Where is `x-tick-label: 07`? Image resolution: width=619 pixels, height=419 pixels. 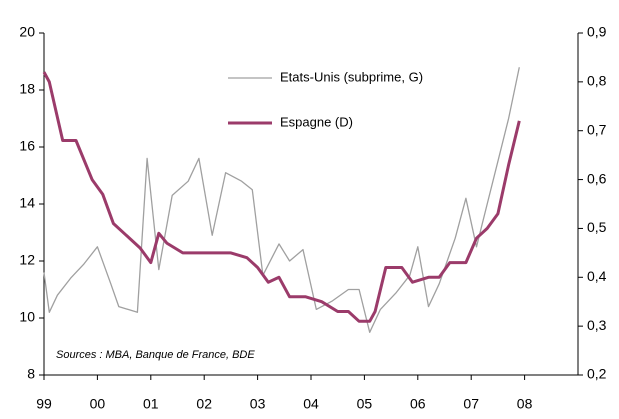 x-tick-label: 07 is located at coordinates (471, 404).